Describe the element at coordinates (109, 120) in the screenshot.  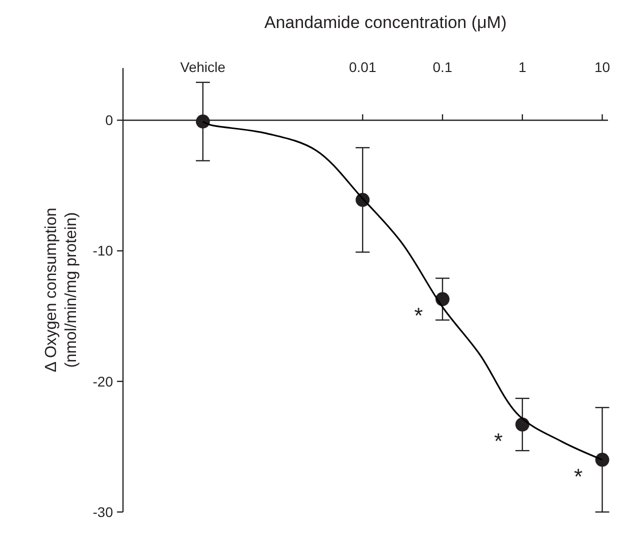
I see `y-tick-label: 0` at that location.